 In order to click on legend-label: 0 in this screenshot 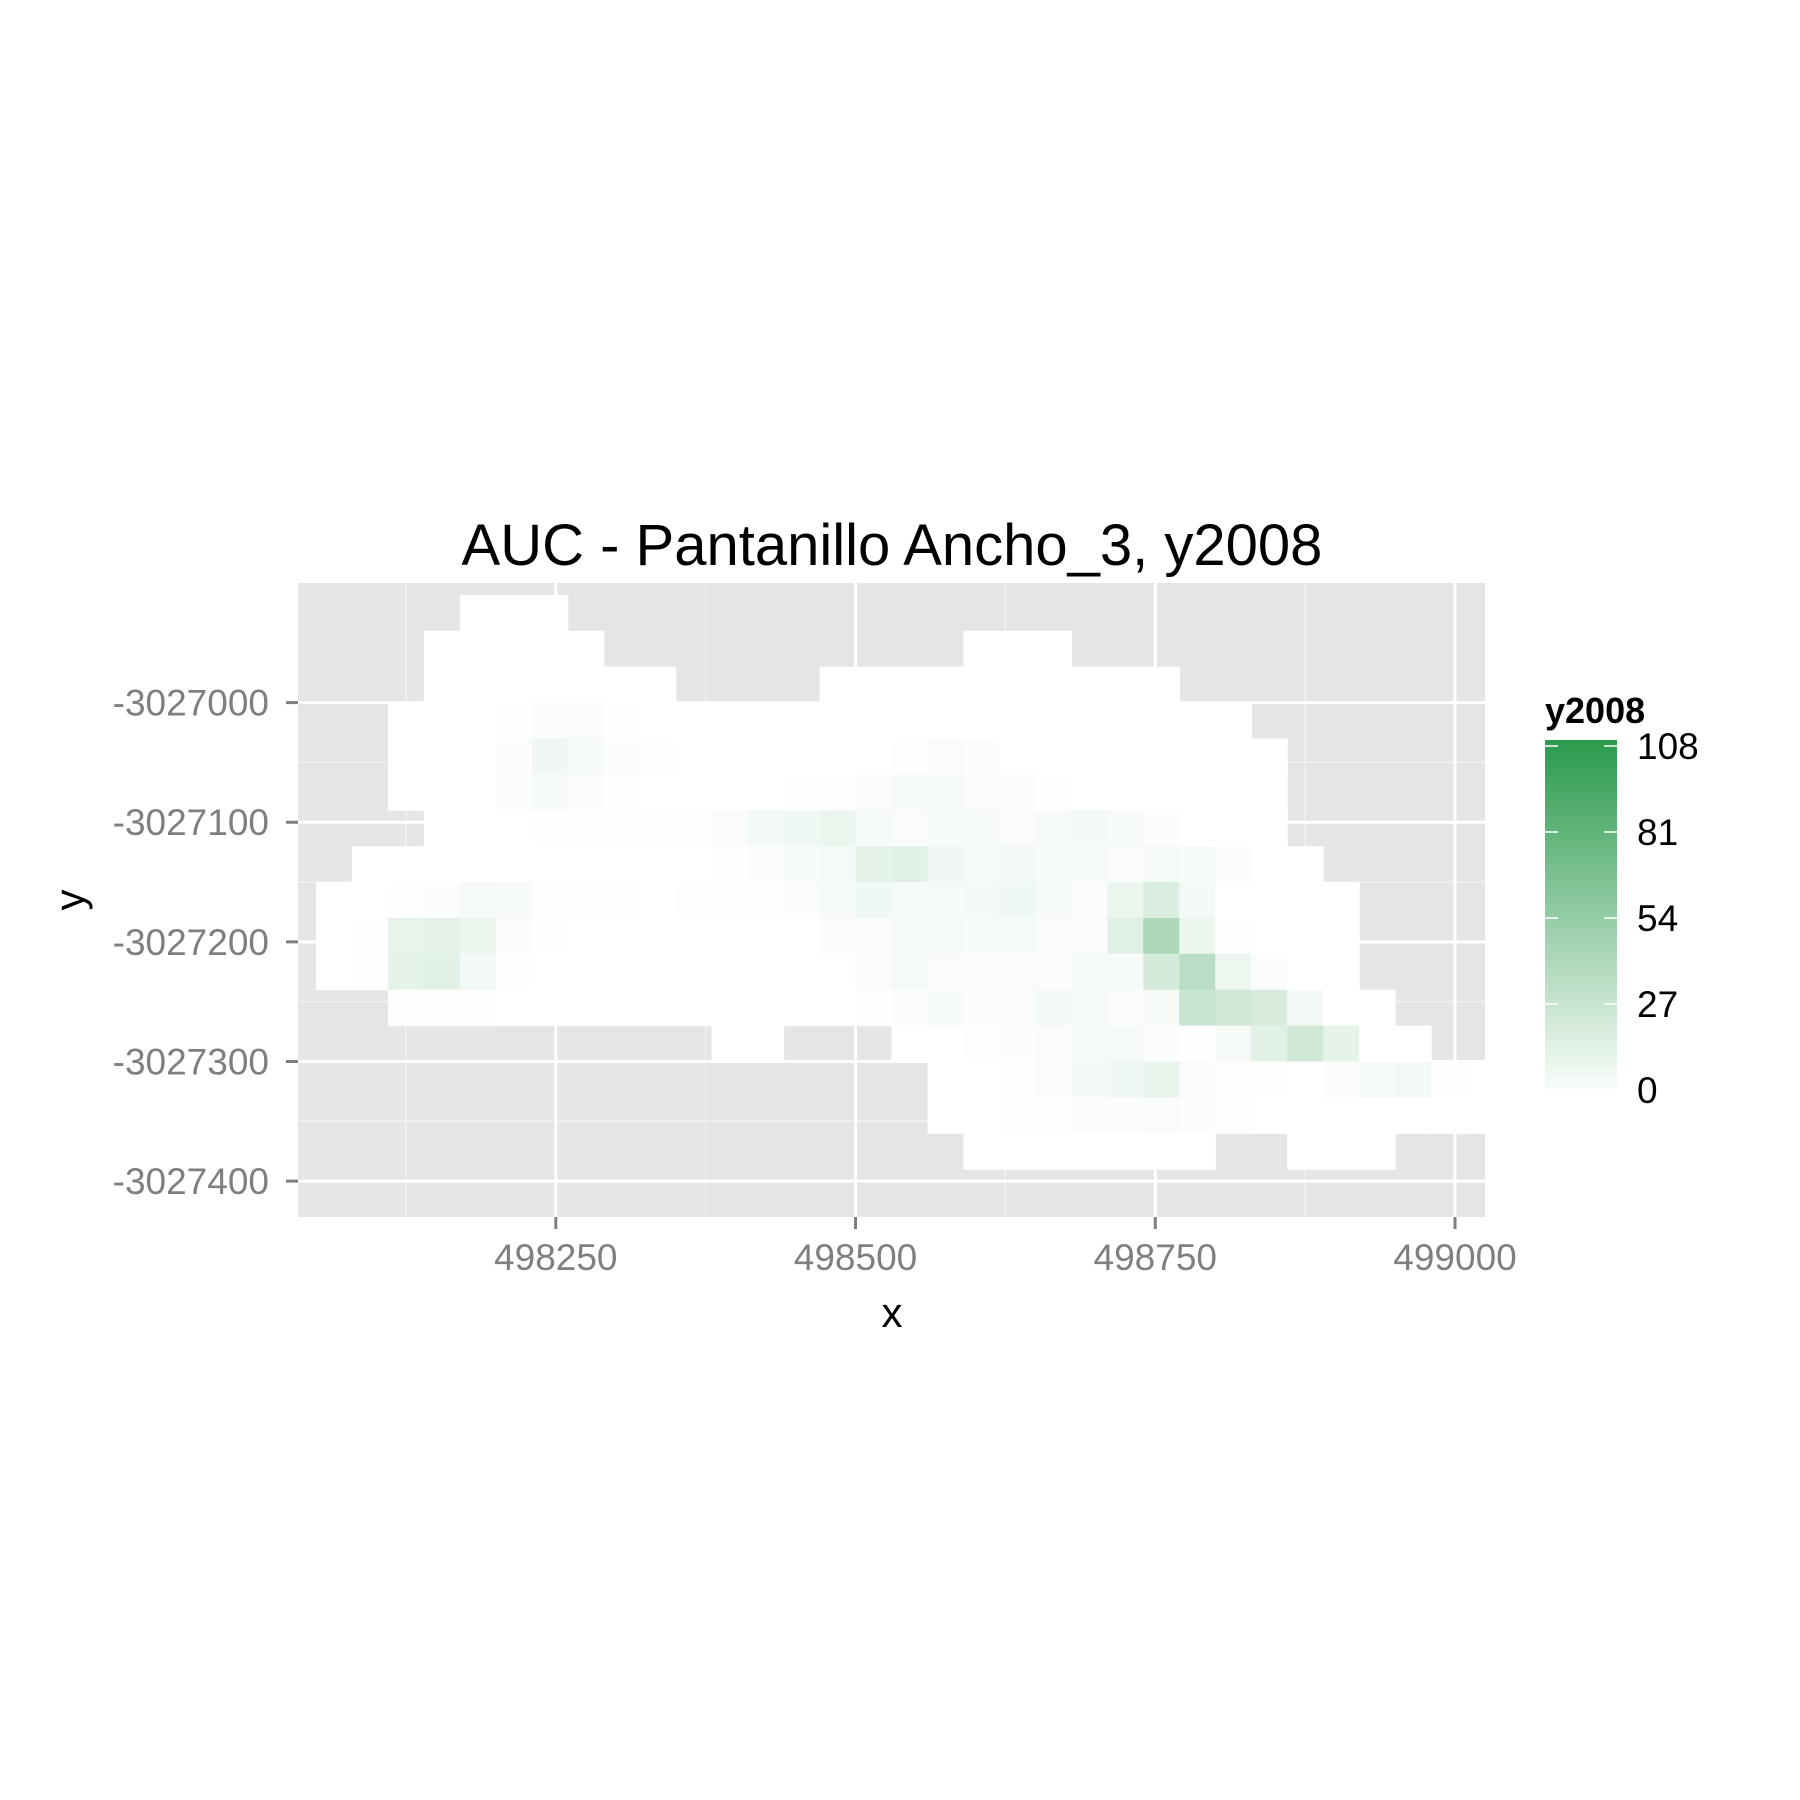, I will do `click(1647, 1090)`.